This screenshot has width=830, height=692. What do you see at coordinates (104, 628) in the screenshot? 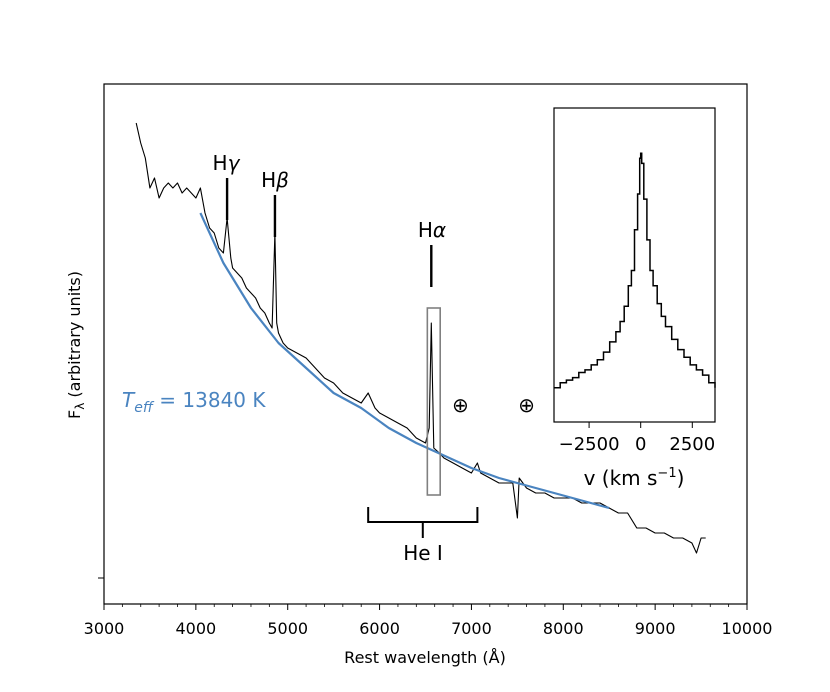
I see `x-tick-label: 3000` at bounding box center [104, 628].